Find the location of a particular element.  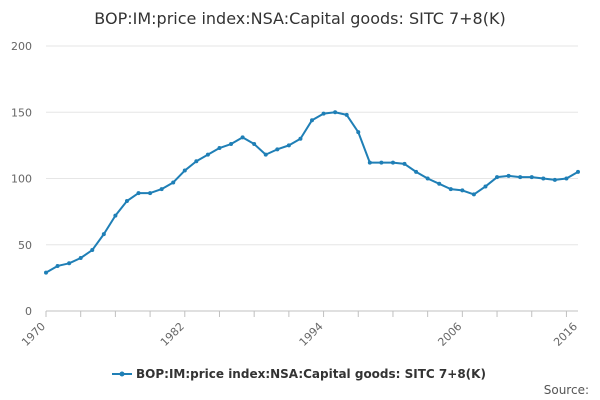

x-tick-label: 1970 is located at coordinates (33, 334).